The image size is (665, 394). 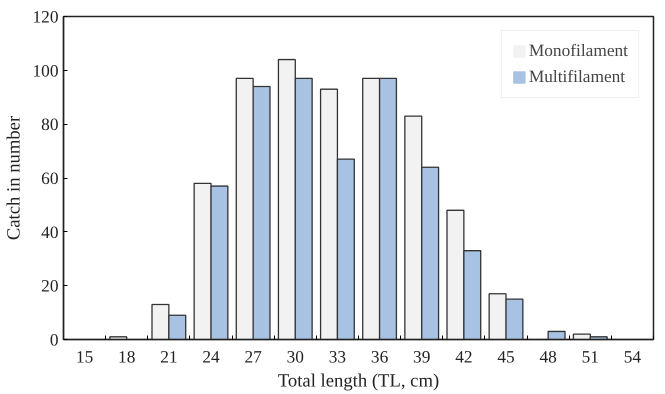 What do you see at coordinates (633, 357) in the screenshot?
I see `x-tick-label: 54` at bounding box center [633, 357].